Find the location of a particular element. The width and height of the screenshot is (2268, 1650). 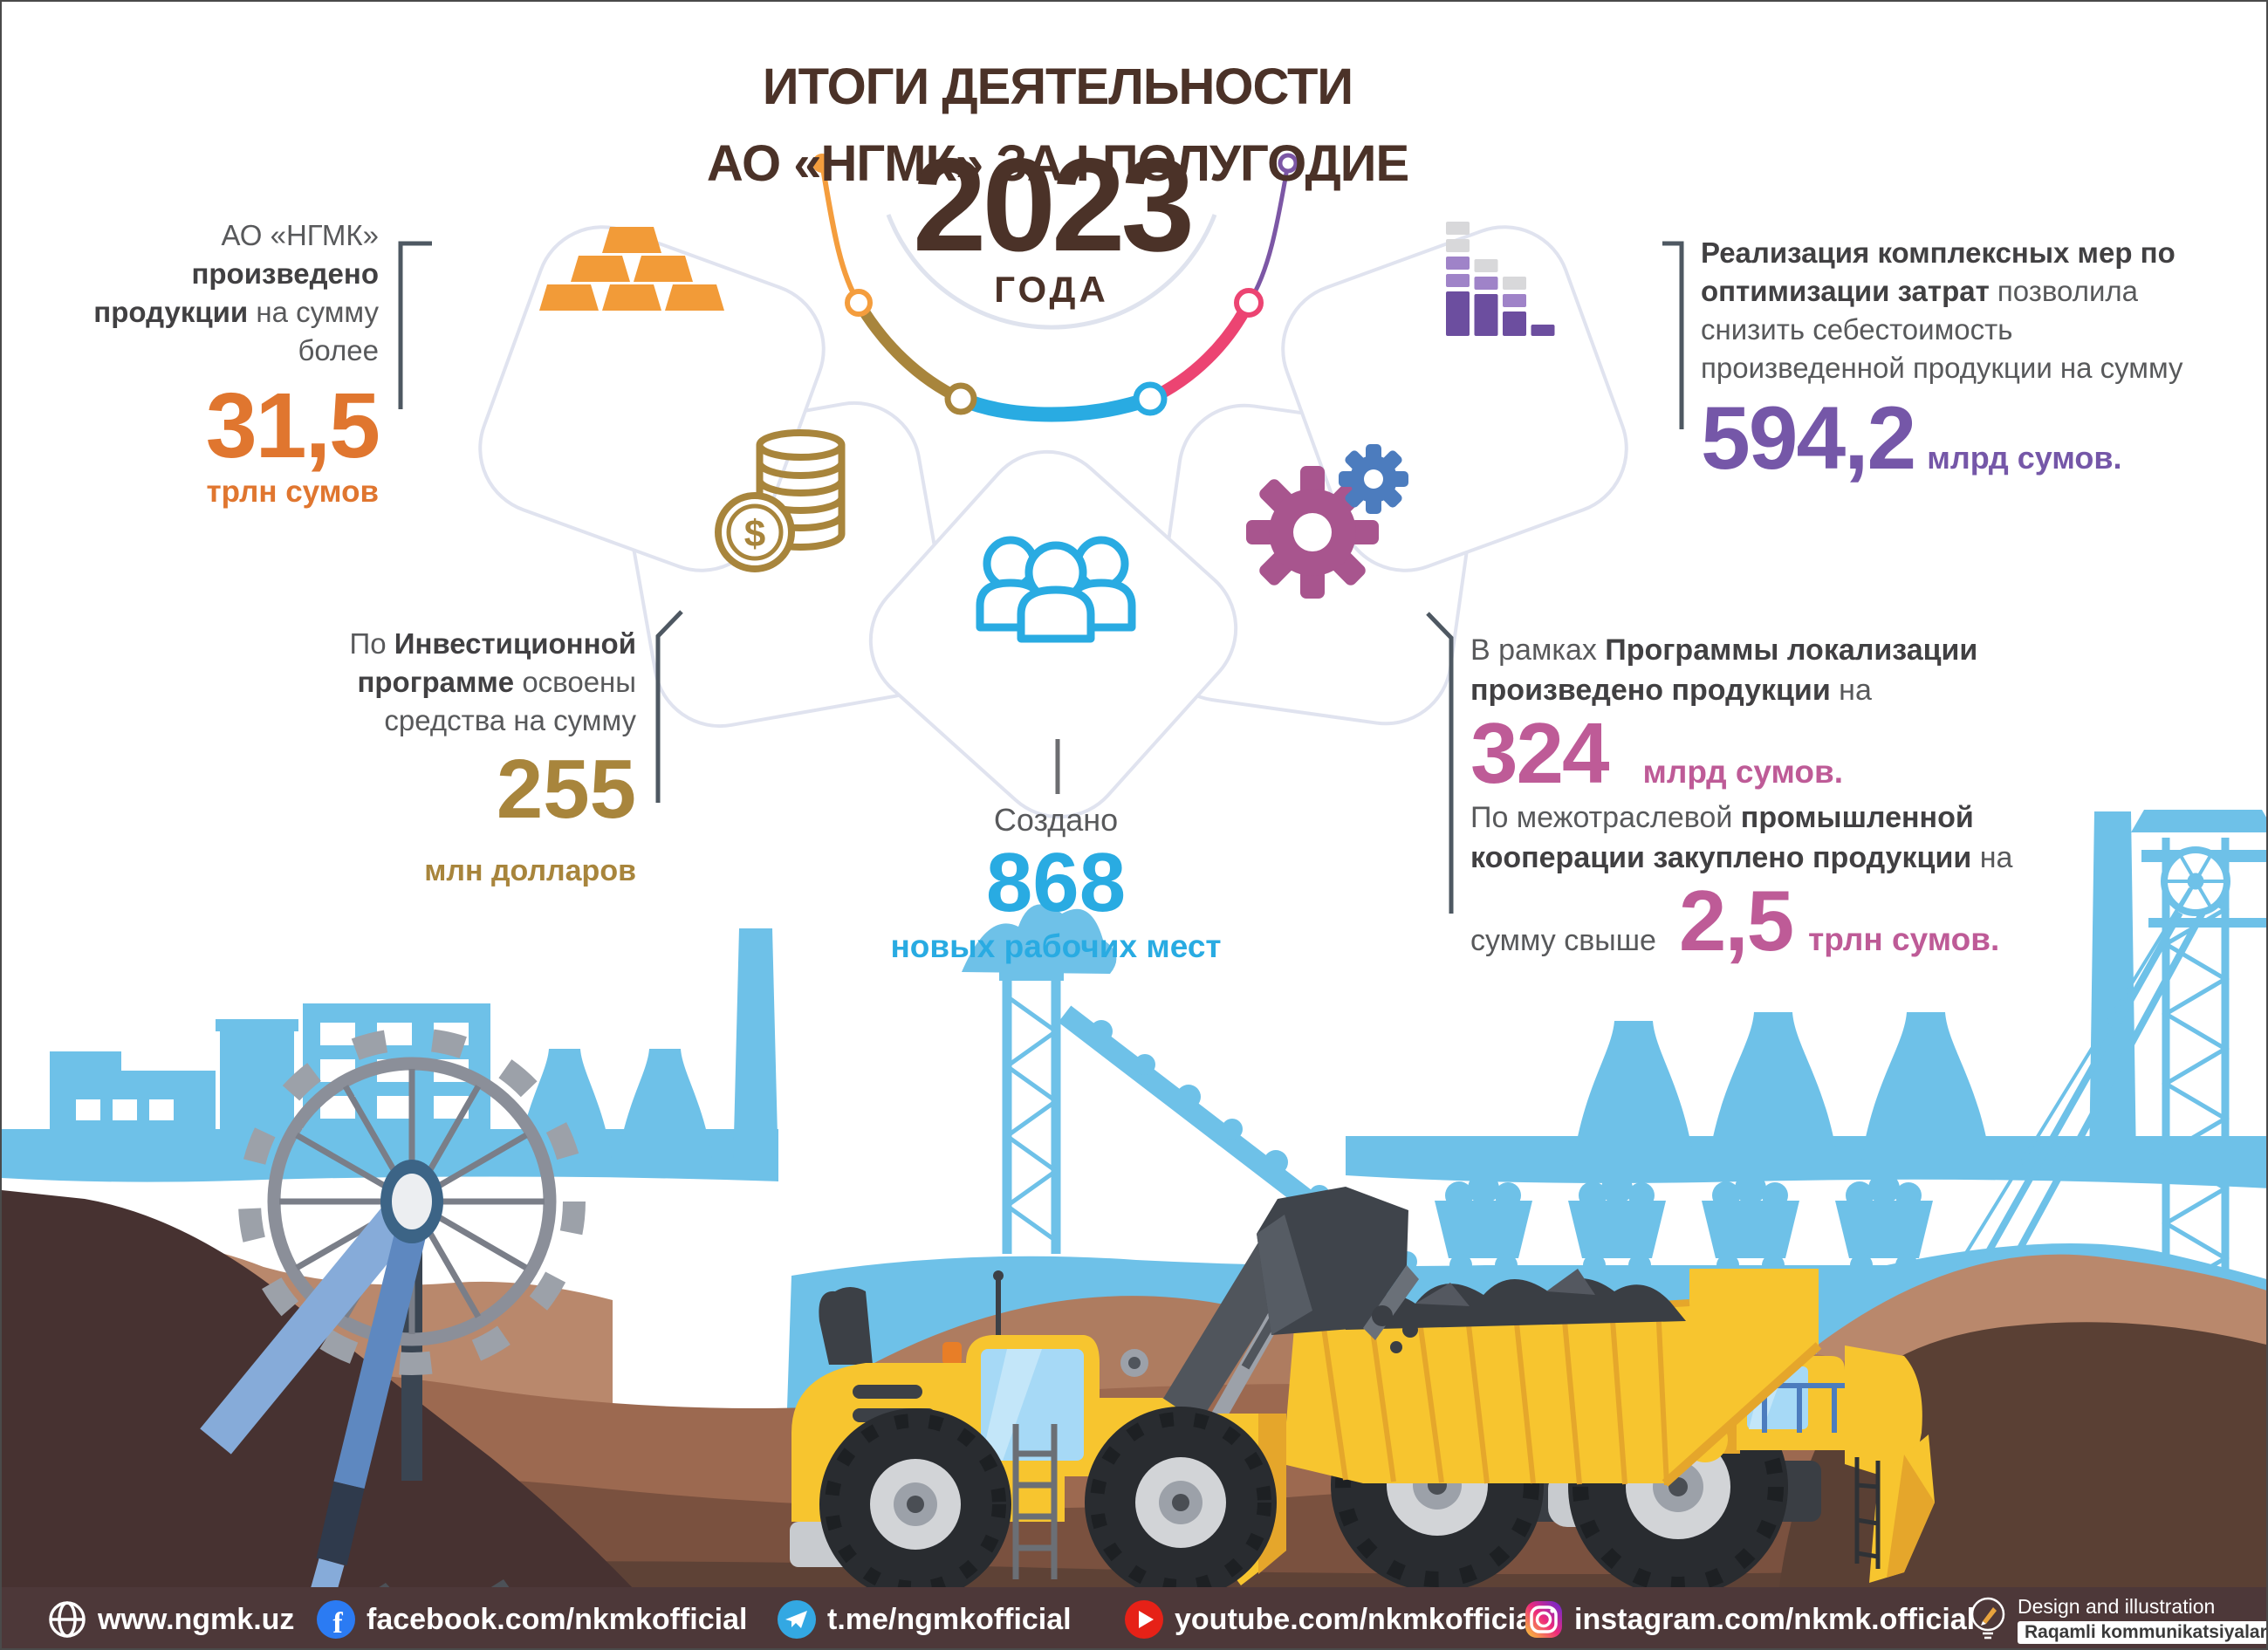

stat-production-unit: трлн сумов is located at coordinates (292, 492).